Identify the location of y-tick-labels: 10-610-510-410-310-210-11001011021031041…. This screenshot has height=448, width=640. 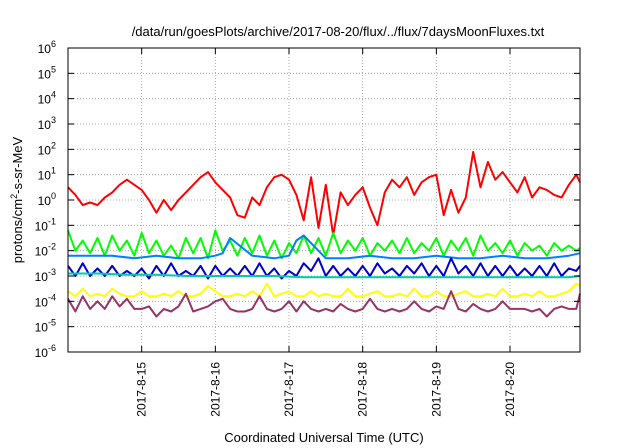
(45, 199).